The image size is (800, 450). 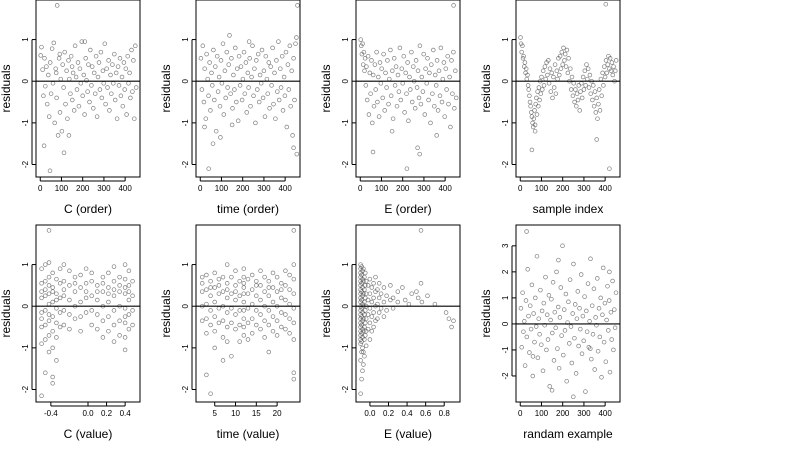 I want to click on plot-frame, so click(x=248, y=89).